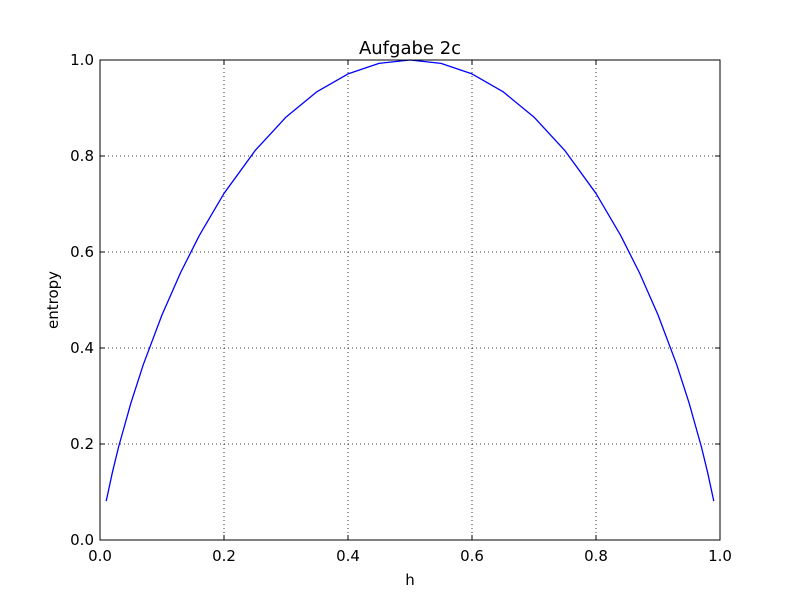  Describe the element at coordinates (472, 556) in the screenshot. I see `x-tick-label: 0.6` at that location.